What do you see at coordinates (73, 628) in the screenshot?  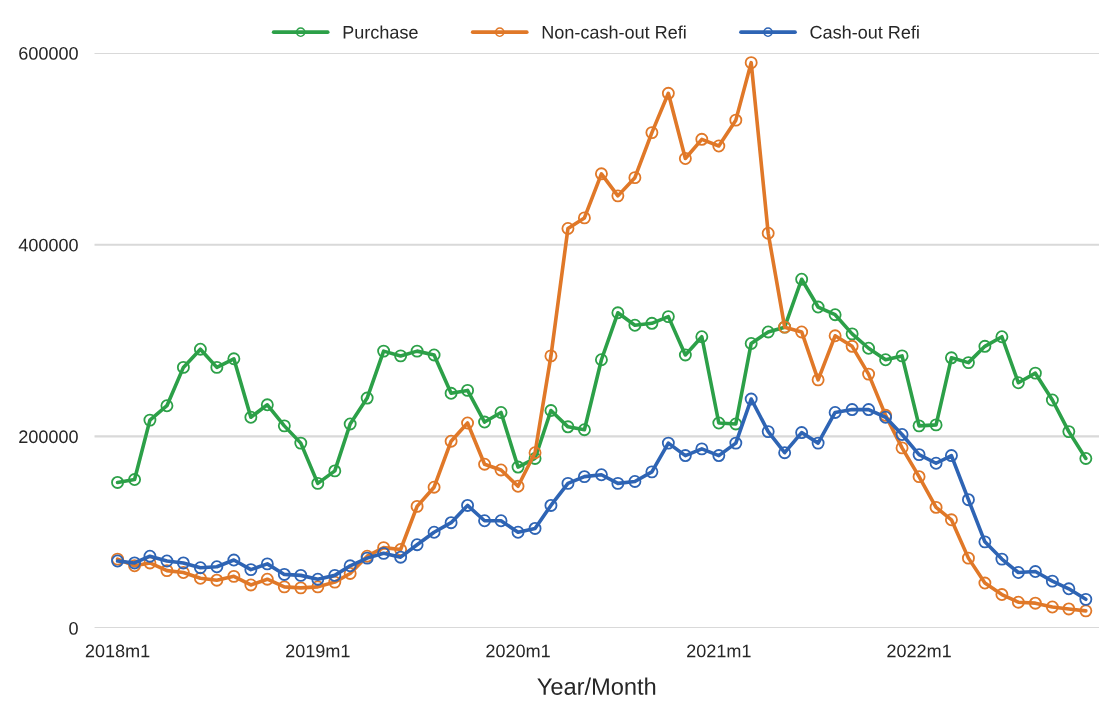 I see `y-tick-label: 0` at bounding box center [73, 628].